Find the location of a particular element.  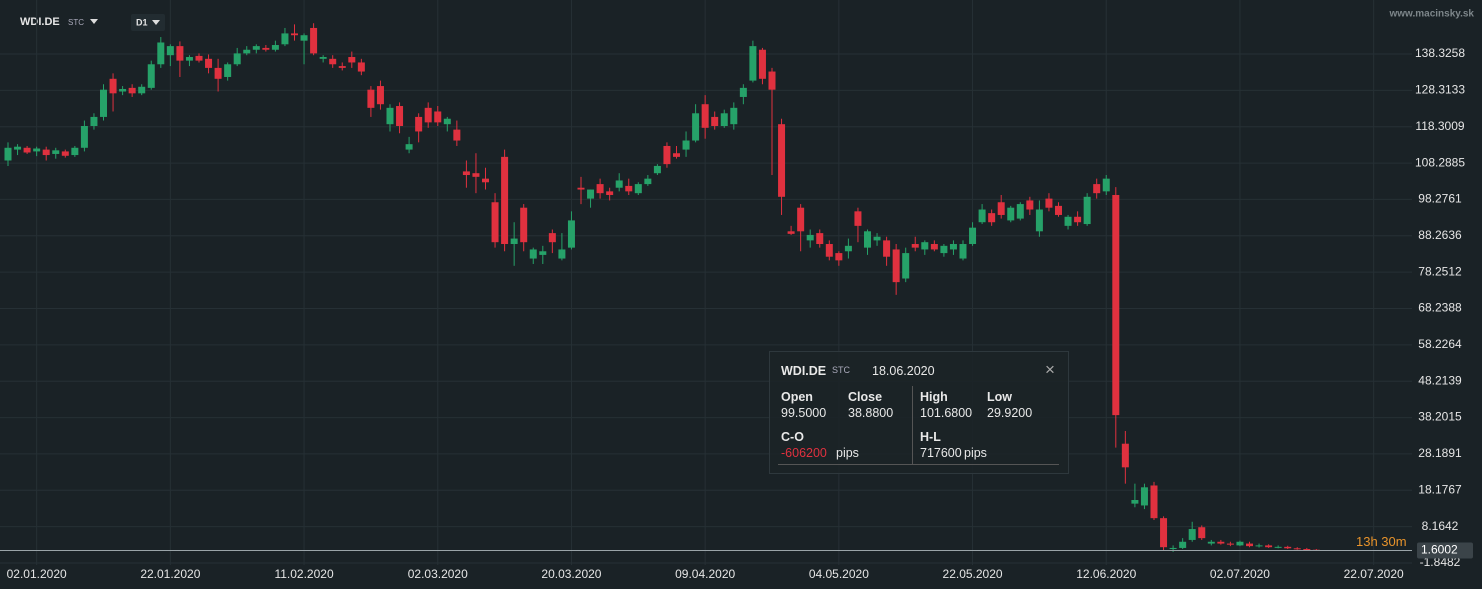

x-tick-label: 12.06.2020 is located at coordinates (1106, 574).